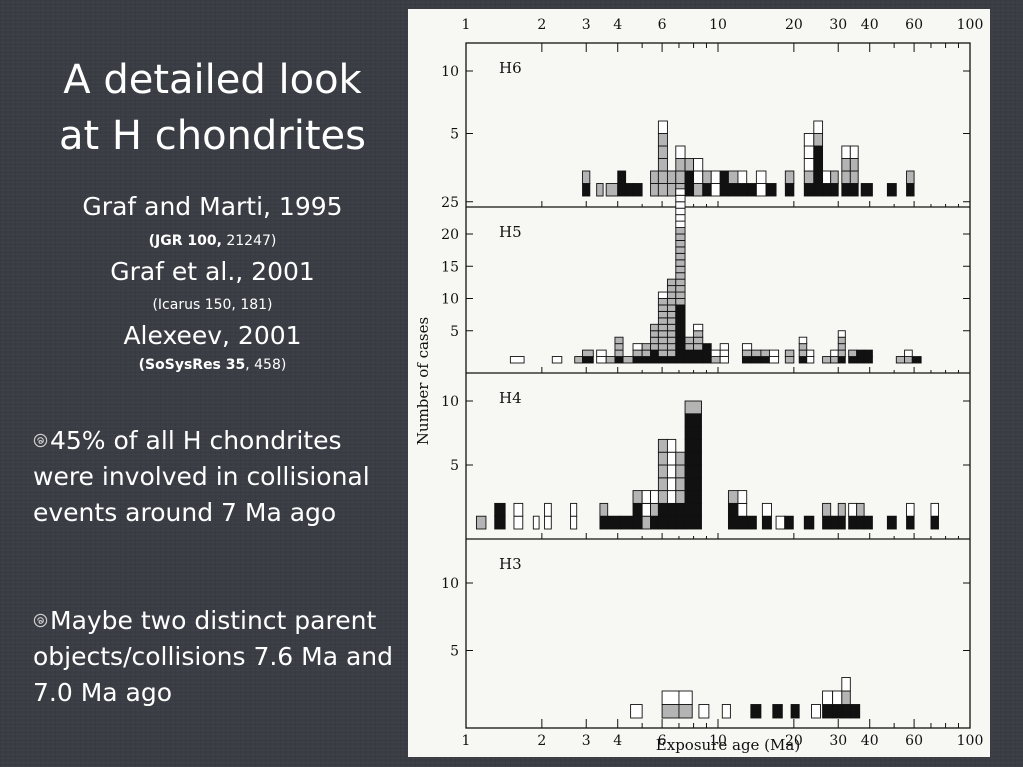 The width and height of the screenshot is (1023, 767). I want to click on reference-2-citation: (Icarus 150, 181), so click(212, 305).